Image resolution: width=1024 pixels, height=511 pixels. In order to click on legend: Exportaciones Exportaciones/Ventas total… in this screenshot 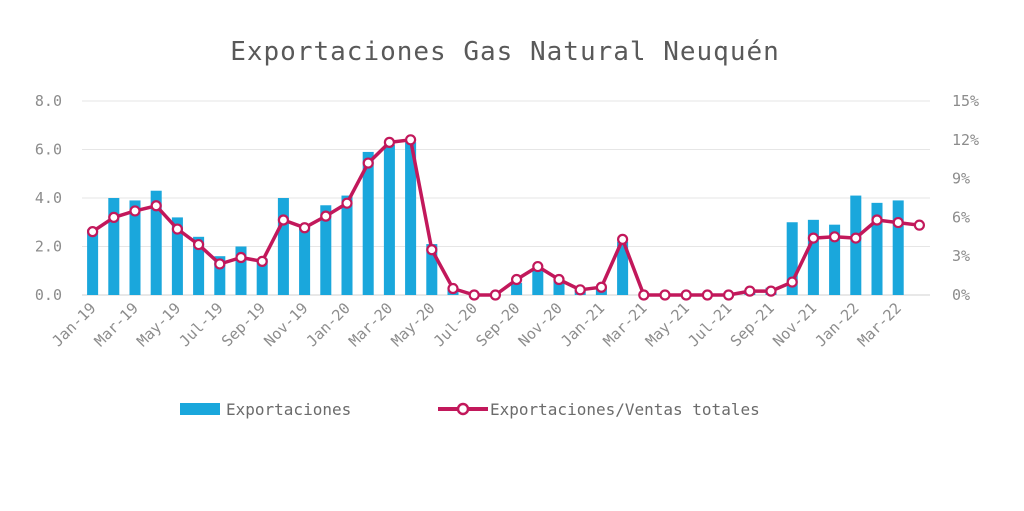, I will do `click(470, 409)`.